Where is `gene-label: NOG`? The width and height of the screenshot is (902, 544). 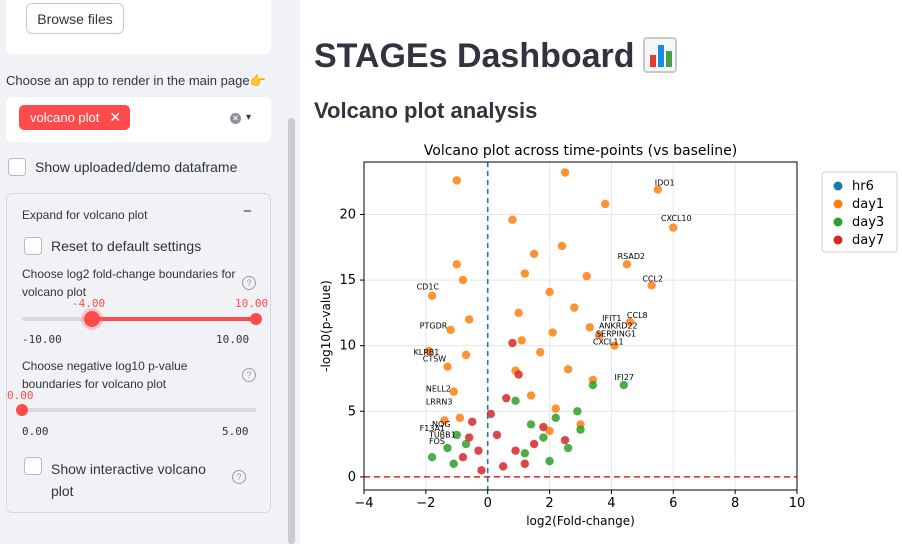
gene-label: NOG is located at coordinates (441, 424).